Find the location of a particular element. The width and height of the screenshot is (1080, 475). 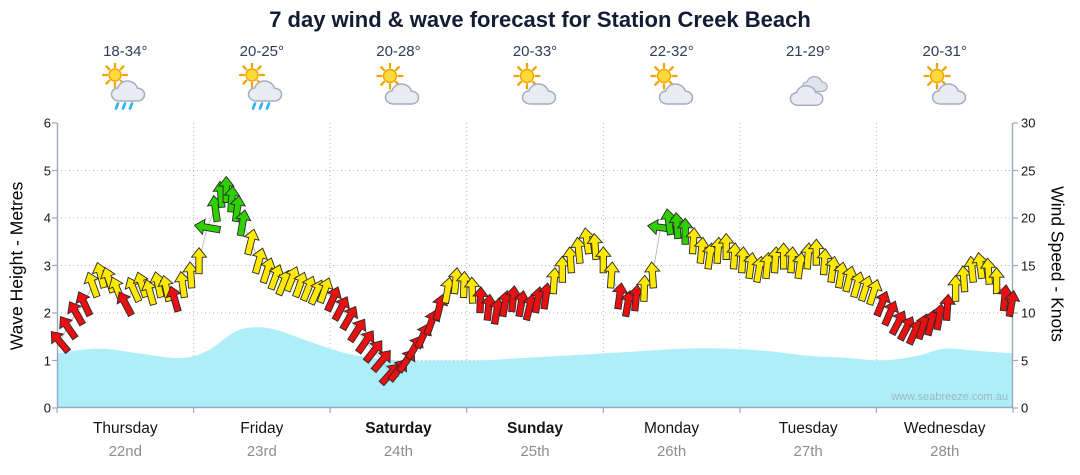

day-date-label: 26th is located at coordinates (671, 451).